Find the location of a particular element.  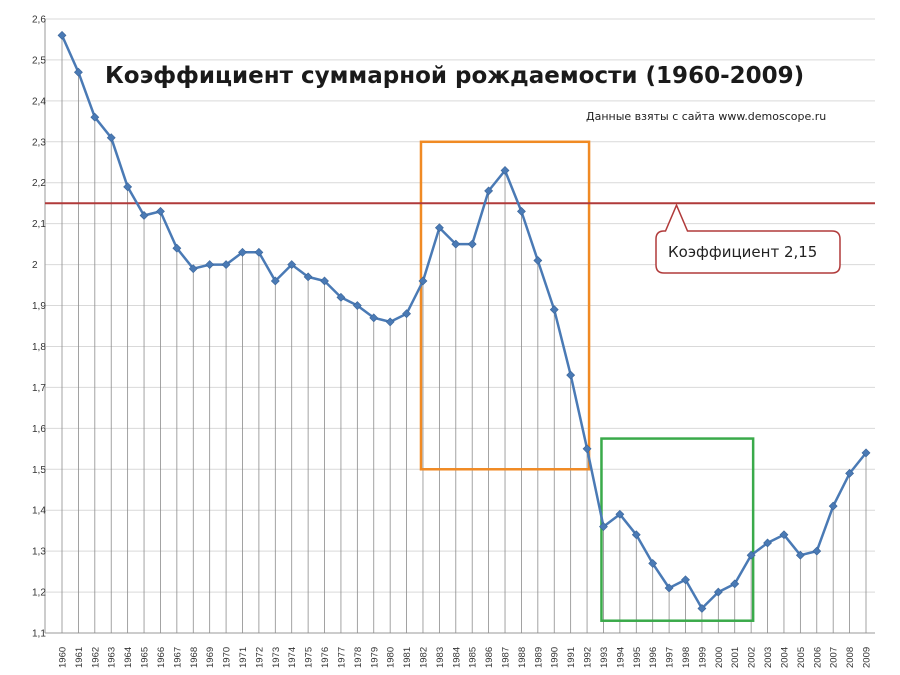

chart-source: Данные взяты с сайта www.demoscope.ru is located at coordinates (706, 116).